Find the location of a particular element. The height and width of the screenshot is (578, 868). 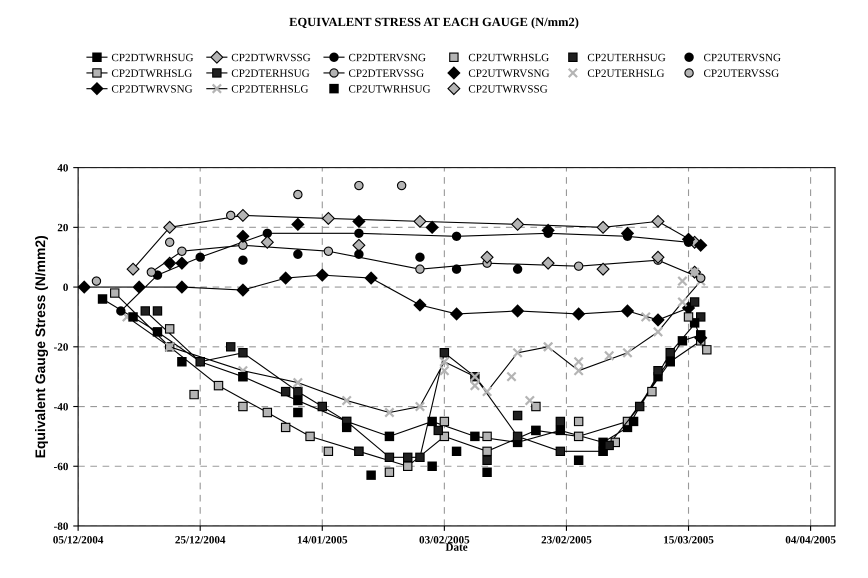

legend-label: CP2UTWRHSLG is located at coordinates (508, 58).